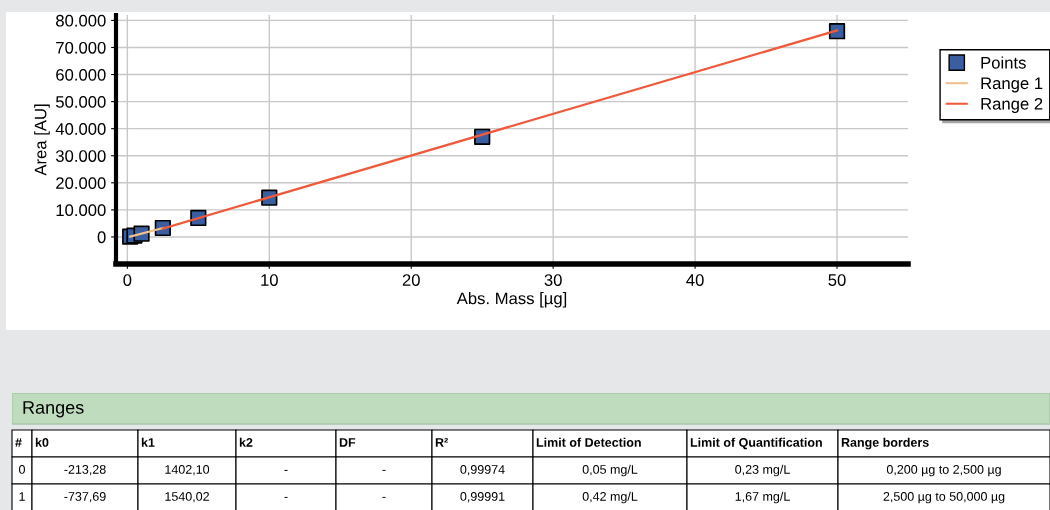 Image resolution: width=1050 pixels, height=510 pixels. Describe the element at coordinates (187, 497) in the screenshot. I see `text: 1540,02` at that location.